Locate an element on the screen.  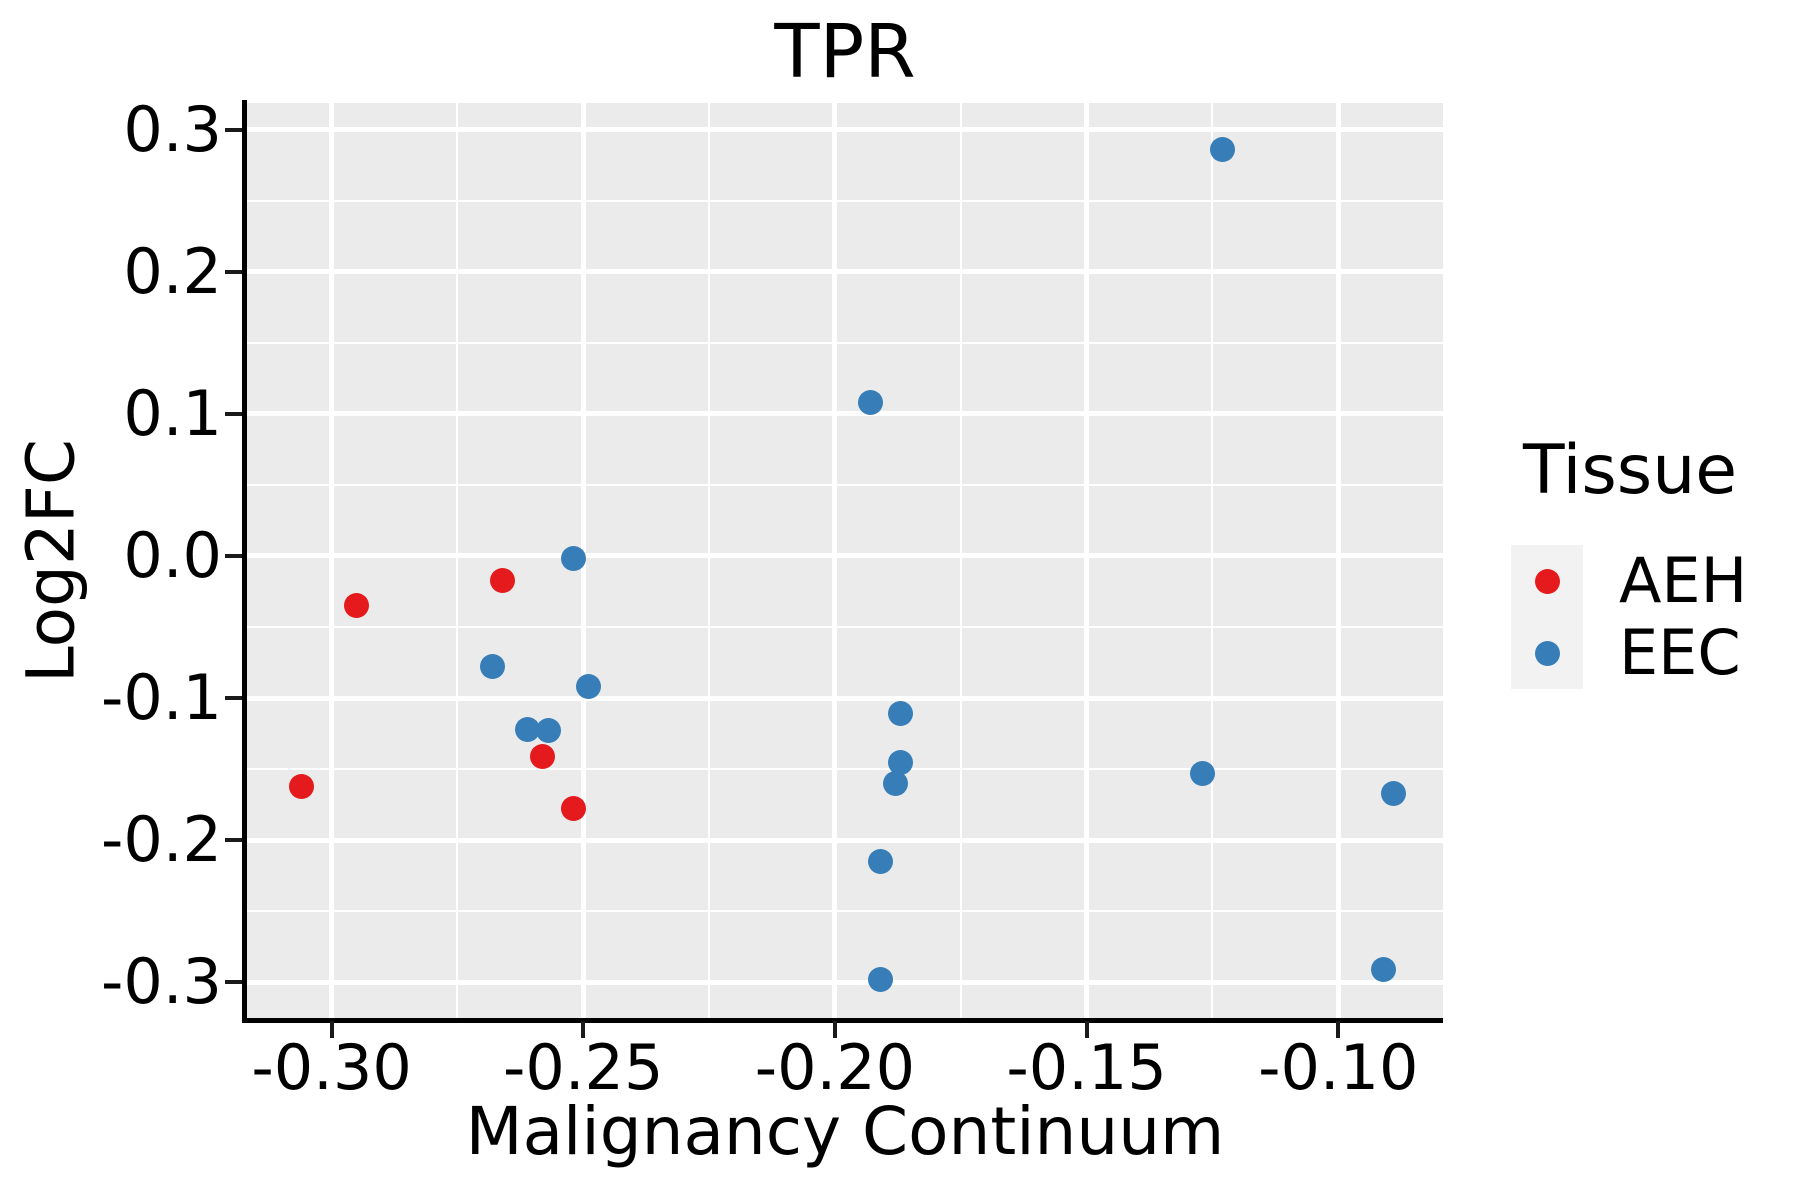
legend-key-eec is located at coordinates (1547, 653).